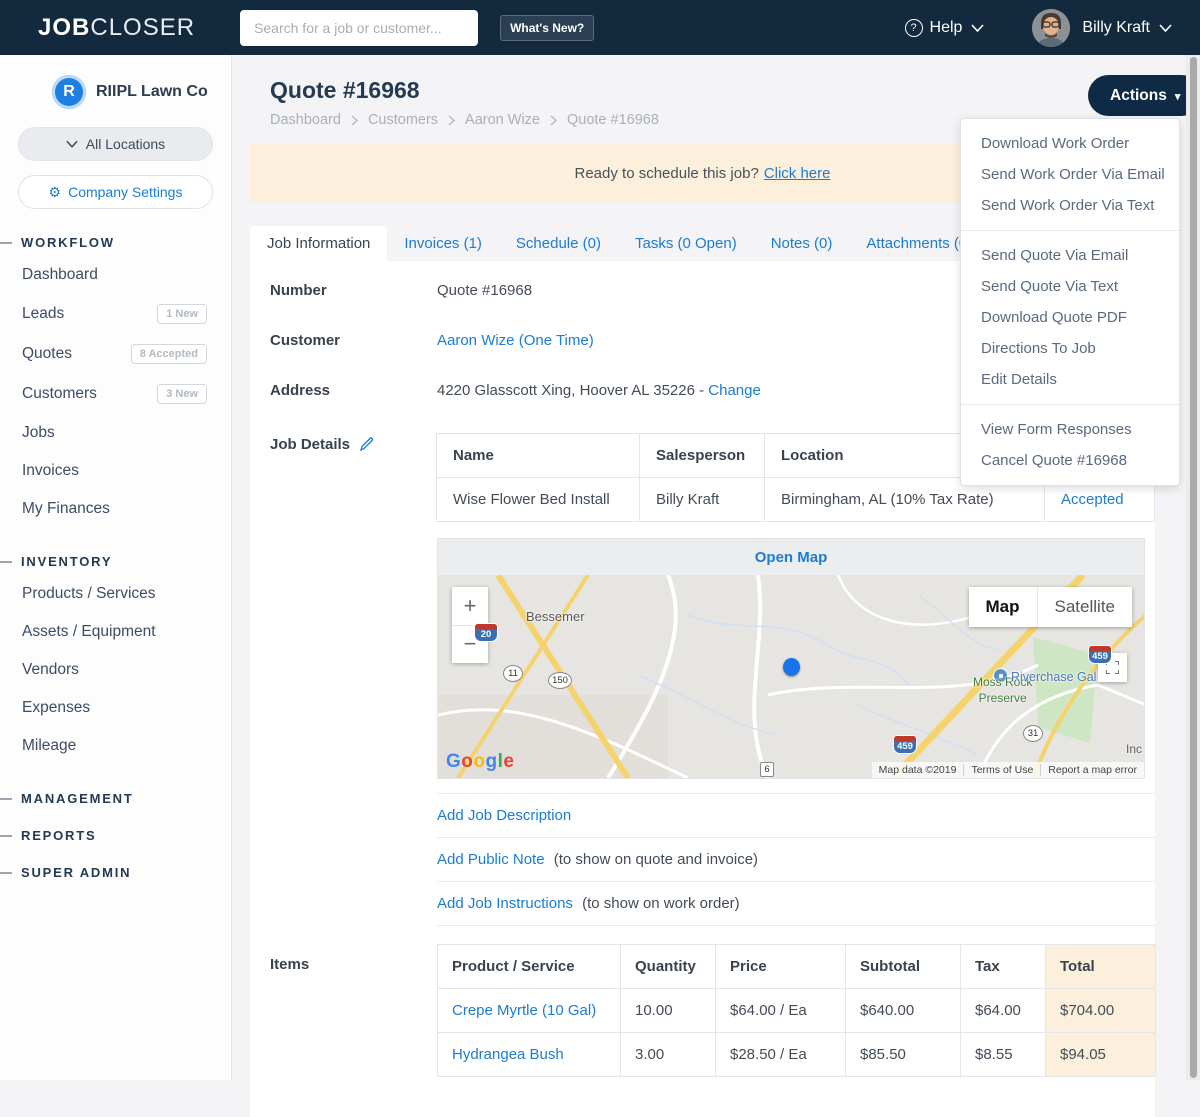  Describe the element at coordinates (1144, 95) in the screenshot. I see `actions-button: Actions▾` at that location.